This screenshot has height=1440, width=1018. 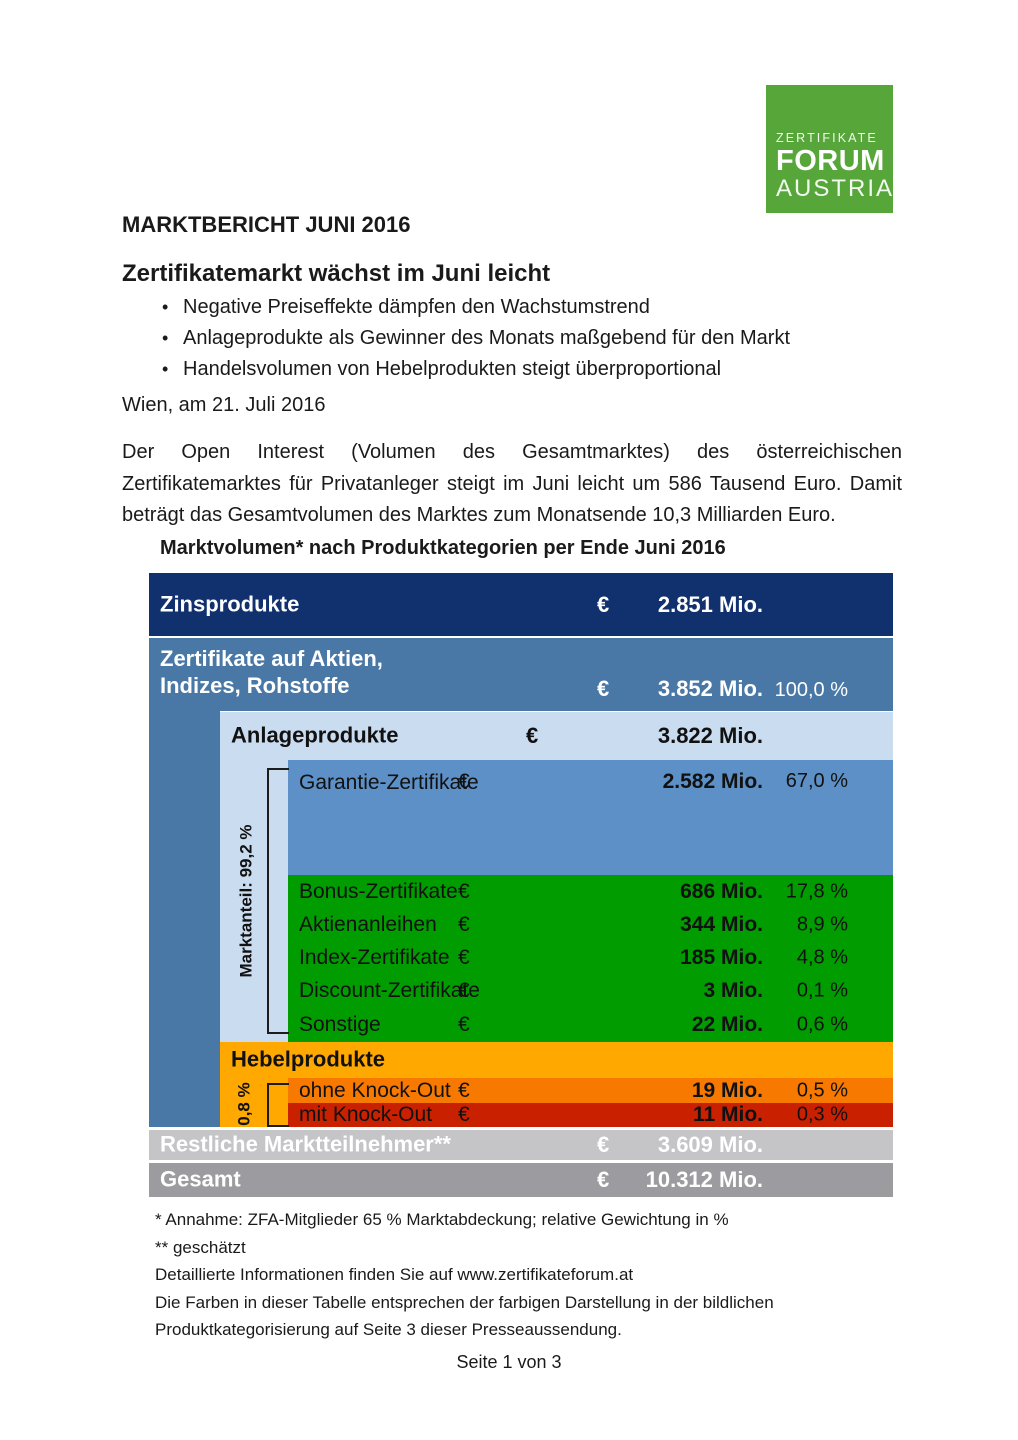 What do you see at coordinates (375, 1090) in the screenshot?
I see `row-label: ohne Knock-Out` at bounding box center [375, 1090].